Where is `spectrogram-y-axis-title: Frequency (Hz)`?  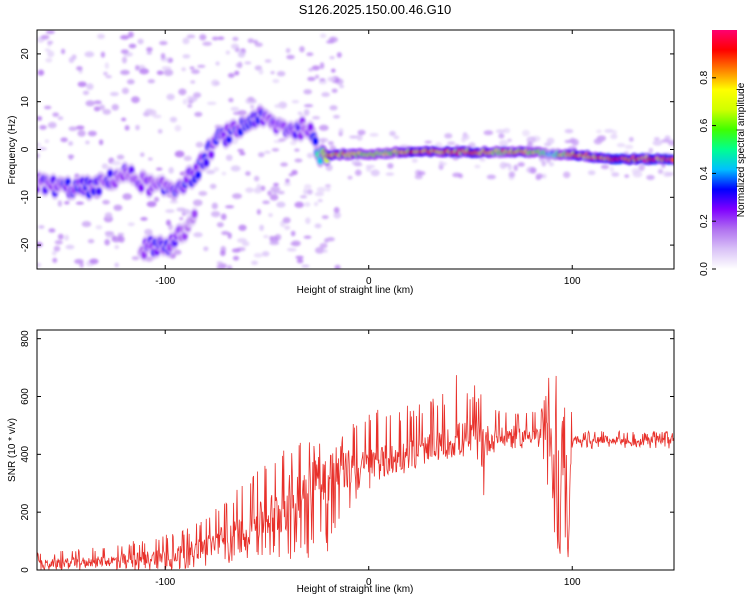 spectrogram-y-axis-title: Frequency (Hz) is located at coordinates (12, 150).